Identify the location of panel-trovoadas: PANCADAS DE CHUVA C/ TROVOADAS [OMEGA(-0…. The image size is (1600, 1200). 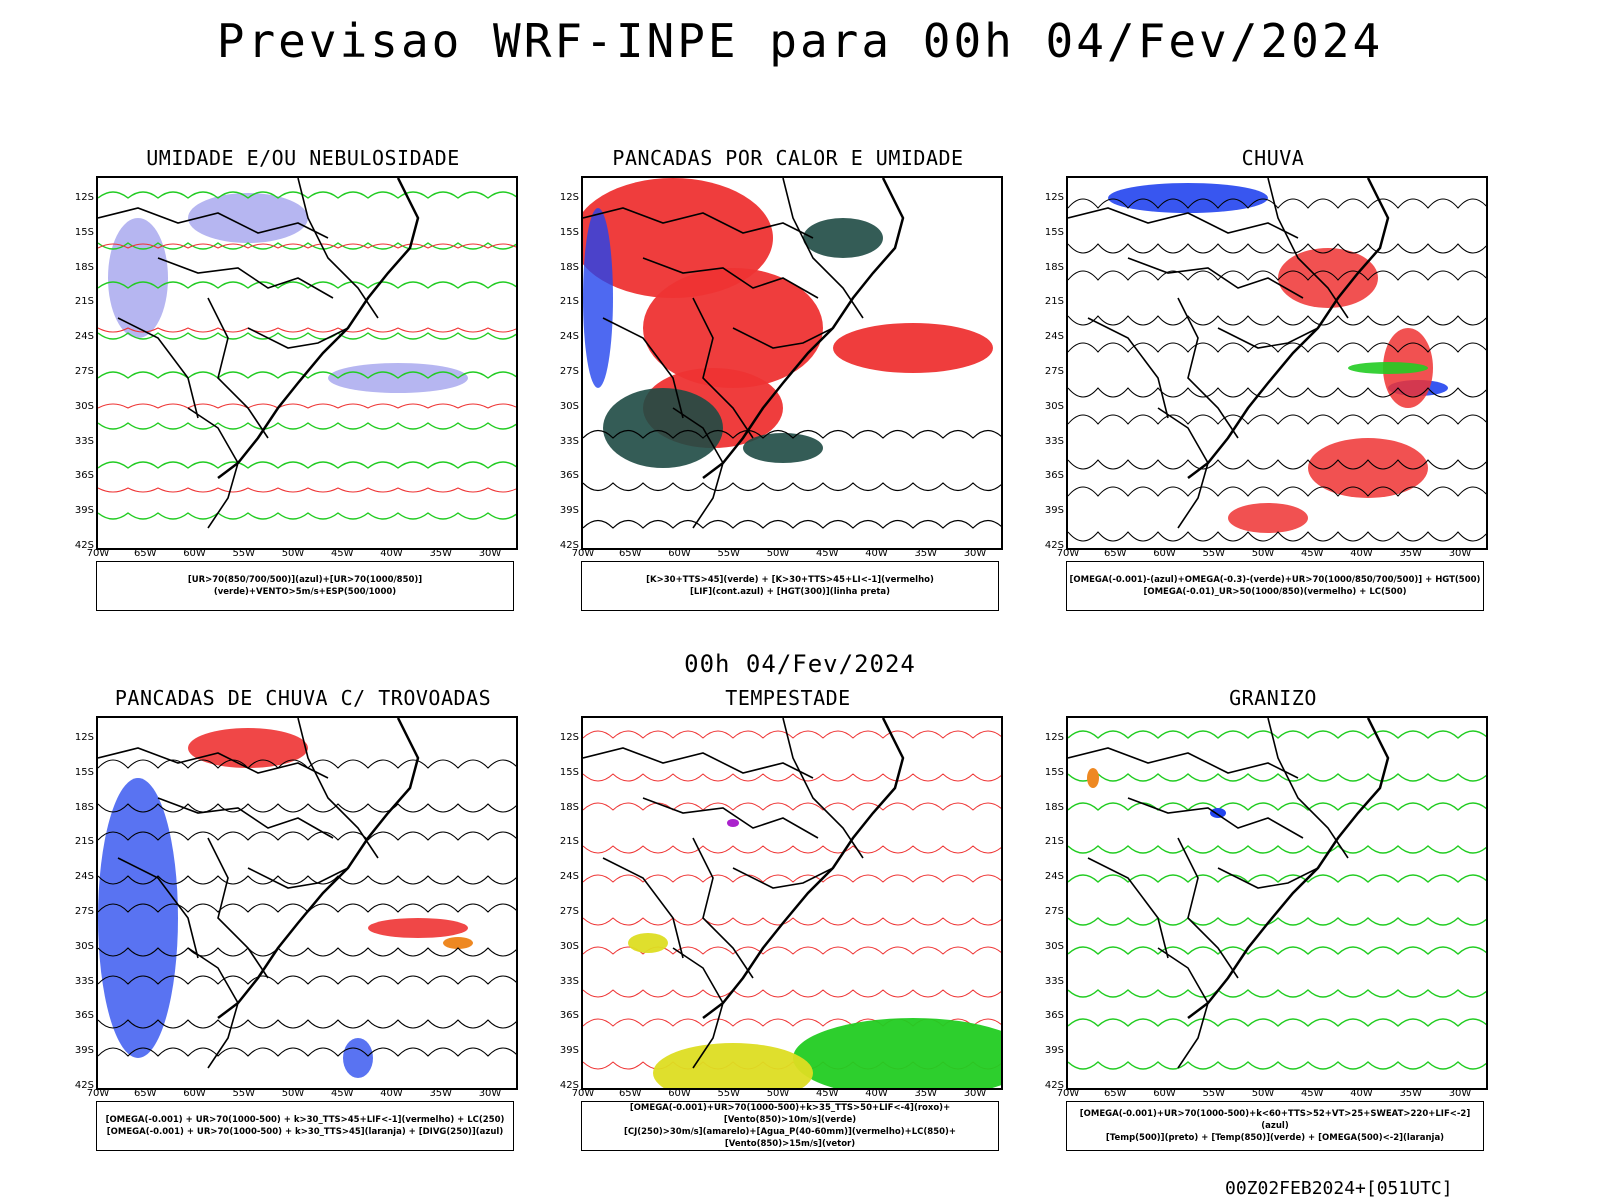
(303, 926).